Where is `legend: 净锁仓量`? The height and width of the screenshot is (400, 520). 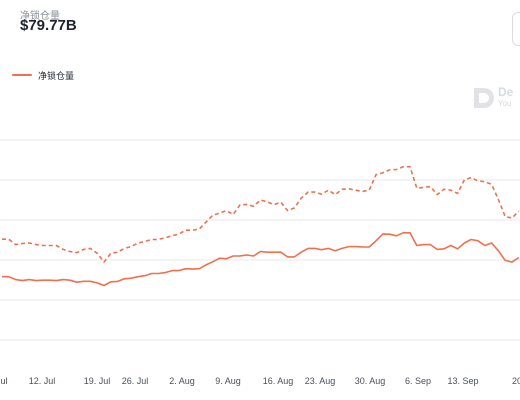 legend: 净锁仓量 is located at coordinates (43, 75).